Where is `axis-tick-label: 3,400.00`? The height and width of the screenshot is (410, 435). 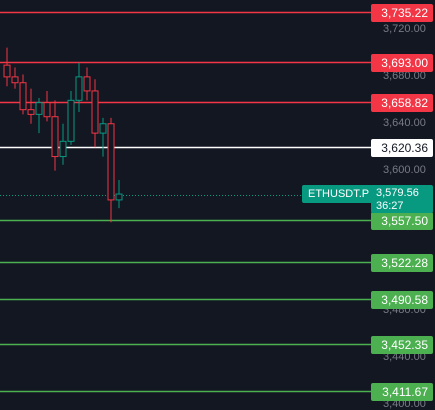
axis-tick-label: 3,400.00 is located at coordinates (404, 404).